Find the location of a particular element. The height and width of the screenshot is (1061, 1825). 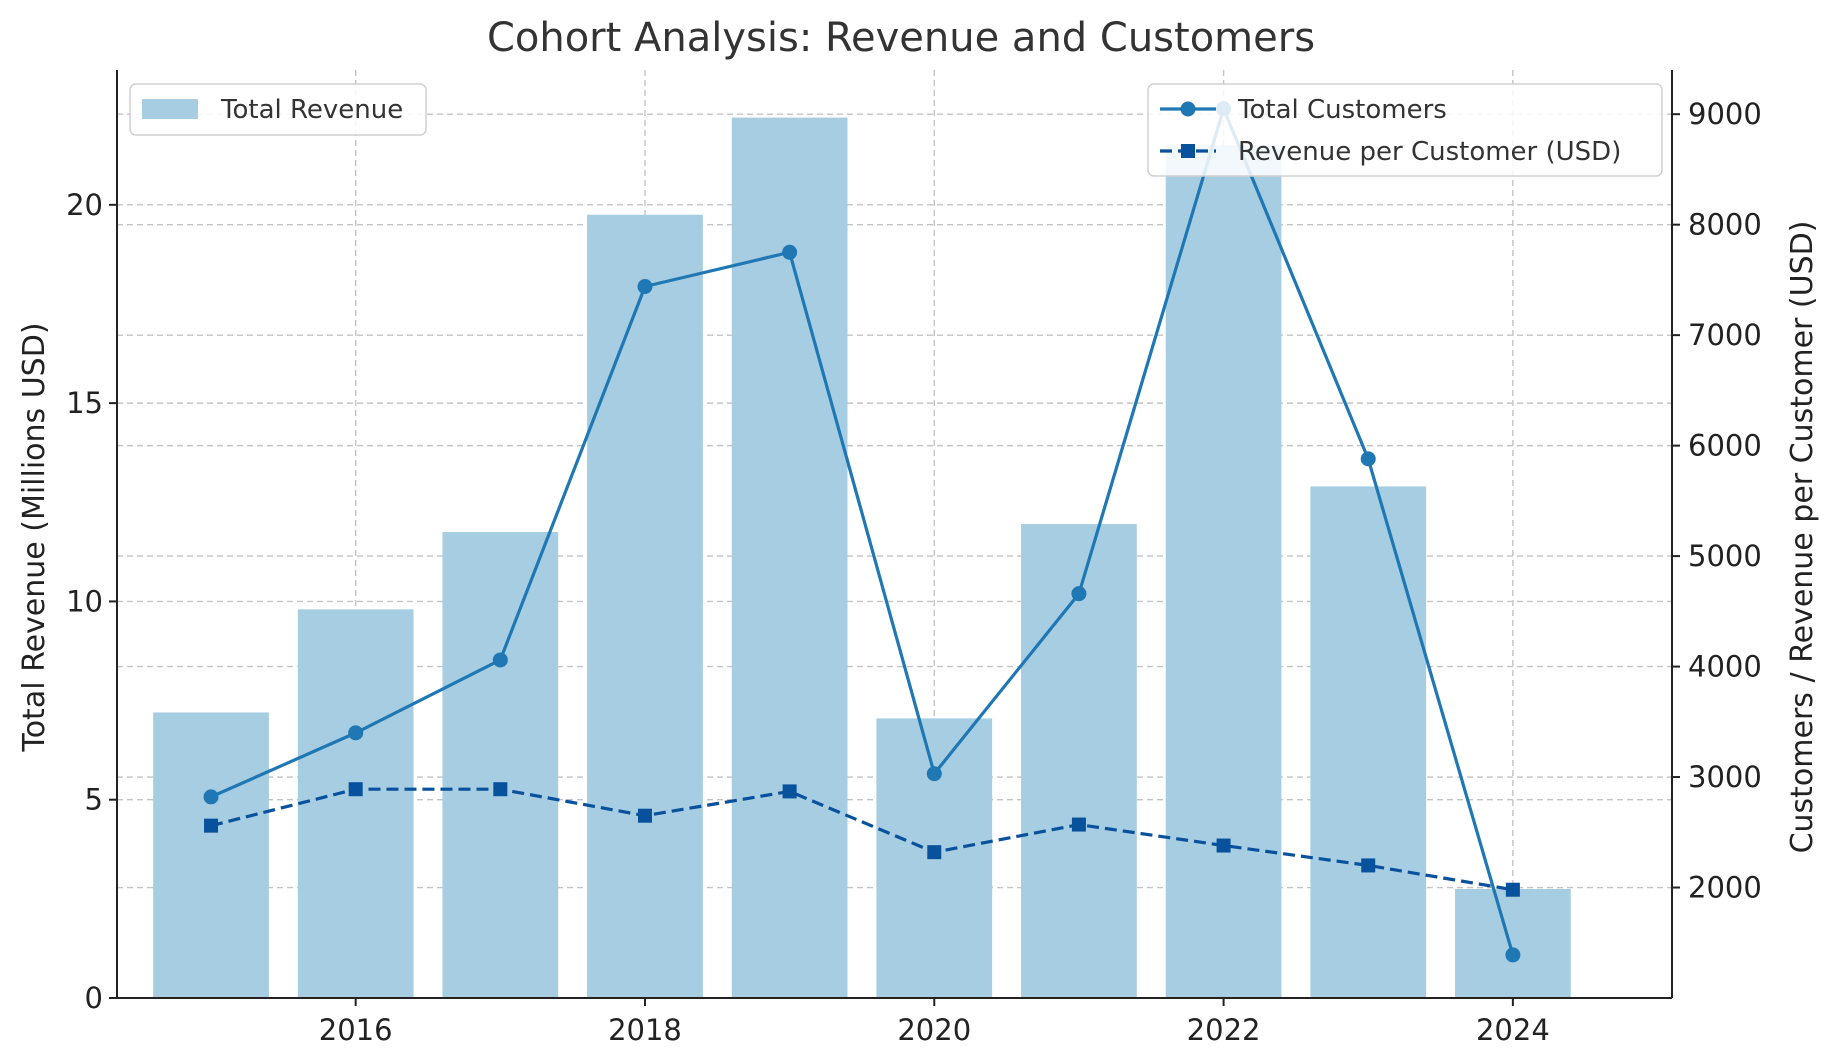

legend-revenue-swatch is located at coordinates (170, 109).